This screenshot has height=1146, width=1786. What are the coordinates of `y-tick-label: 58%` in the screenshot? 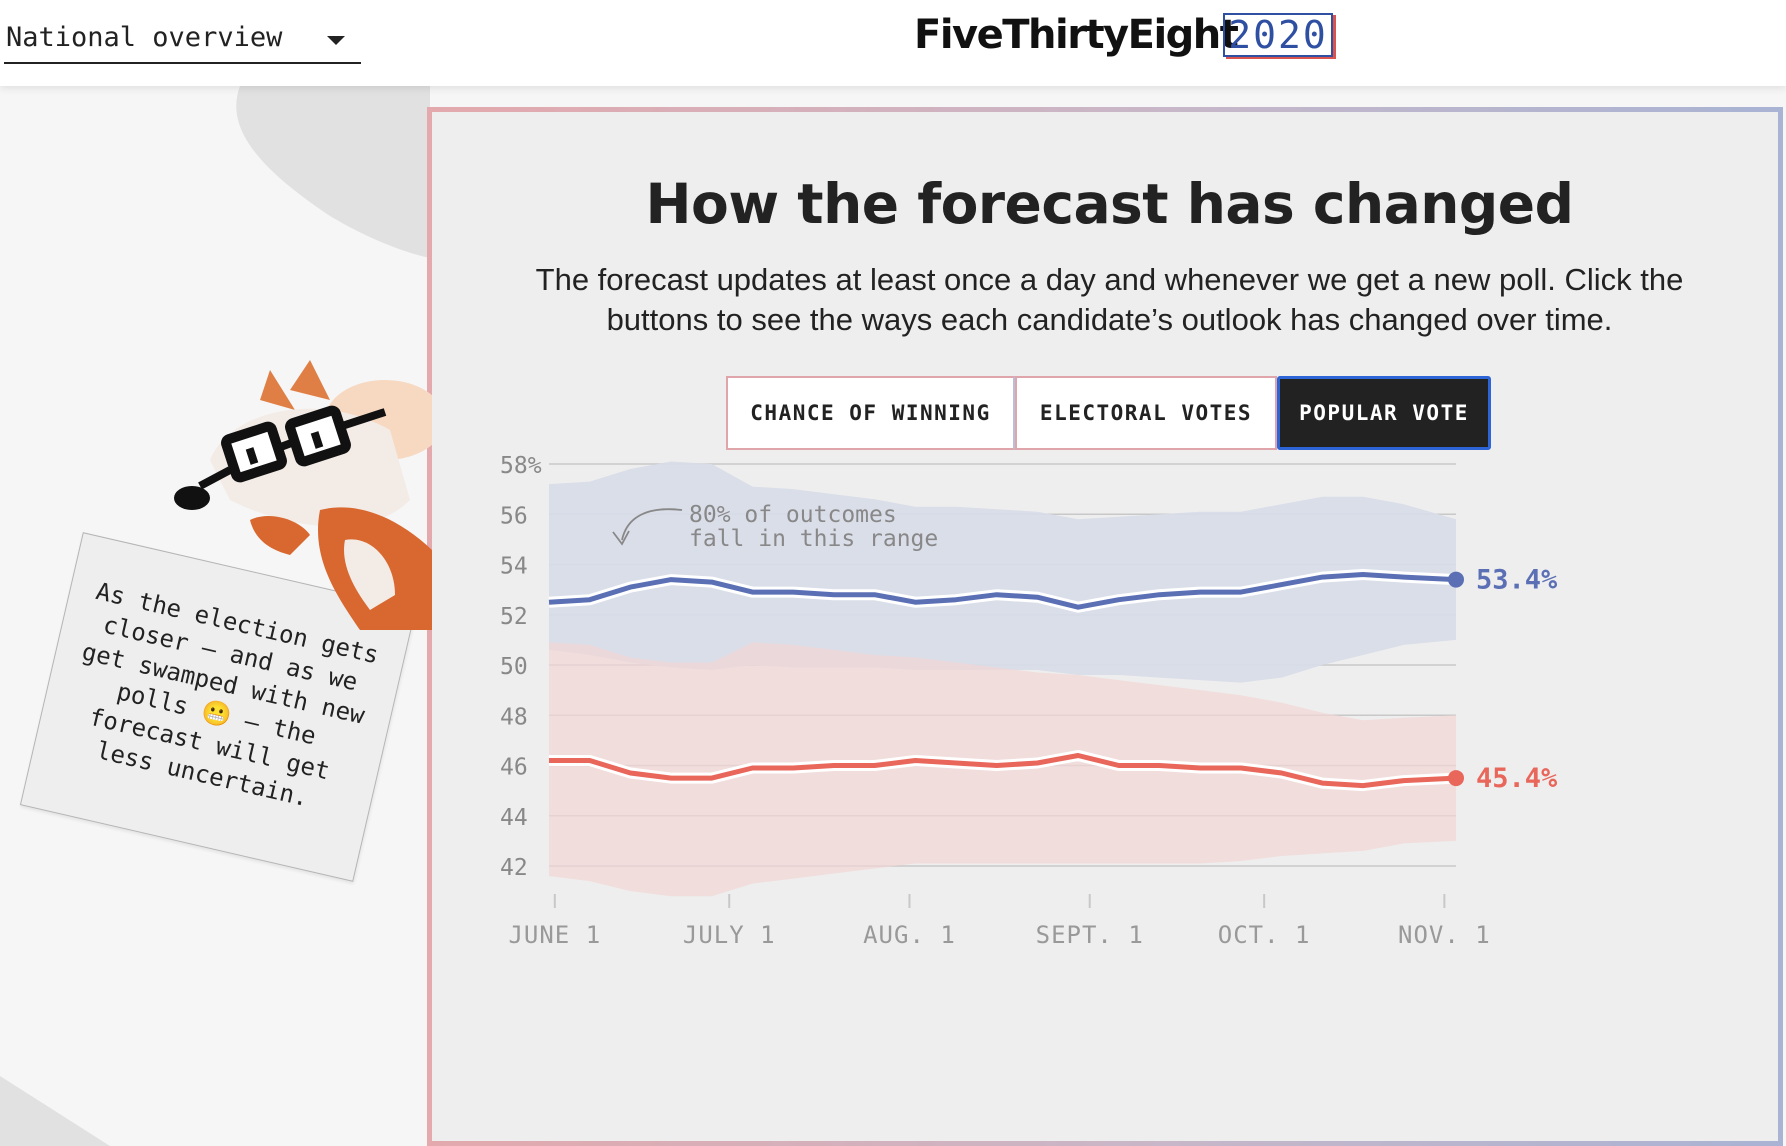 It's located at (521, 466).